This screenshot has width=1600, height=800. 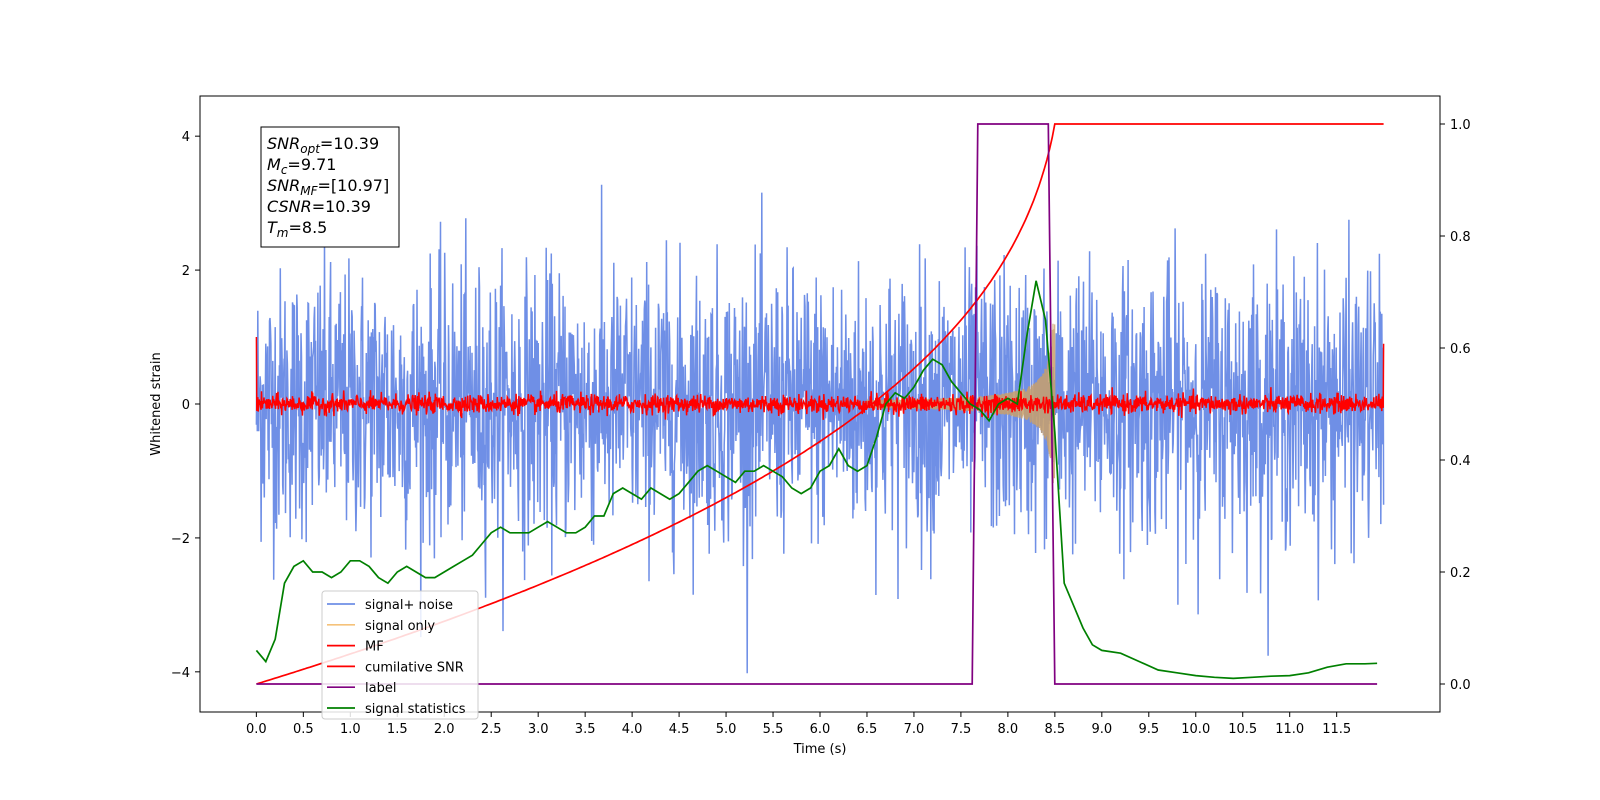 I want to click on y-axis-right: 1.0 0.8 0.6 0.4 0.2 0.0, so click(x=1455, y=405).